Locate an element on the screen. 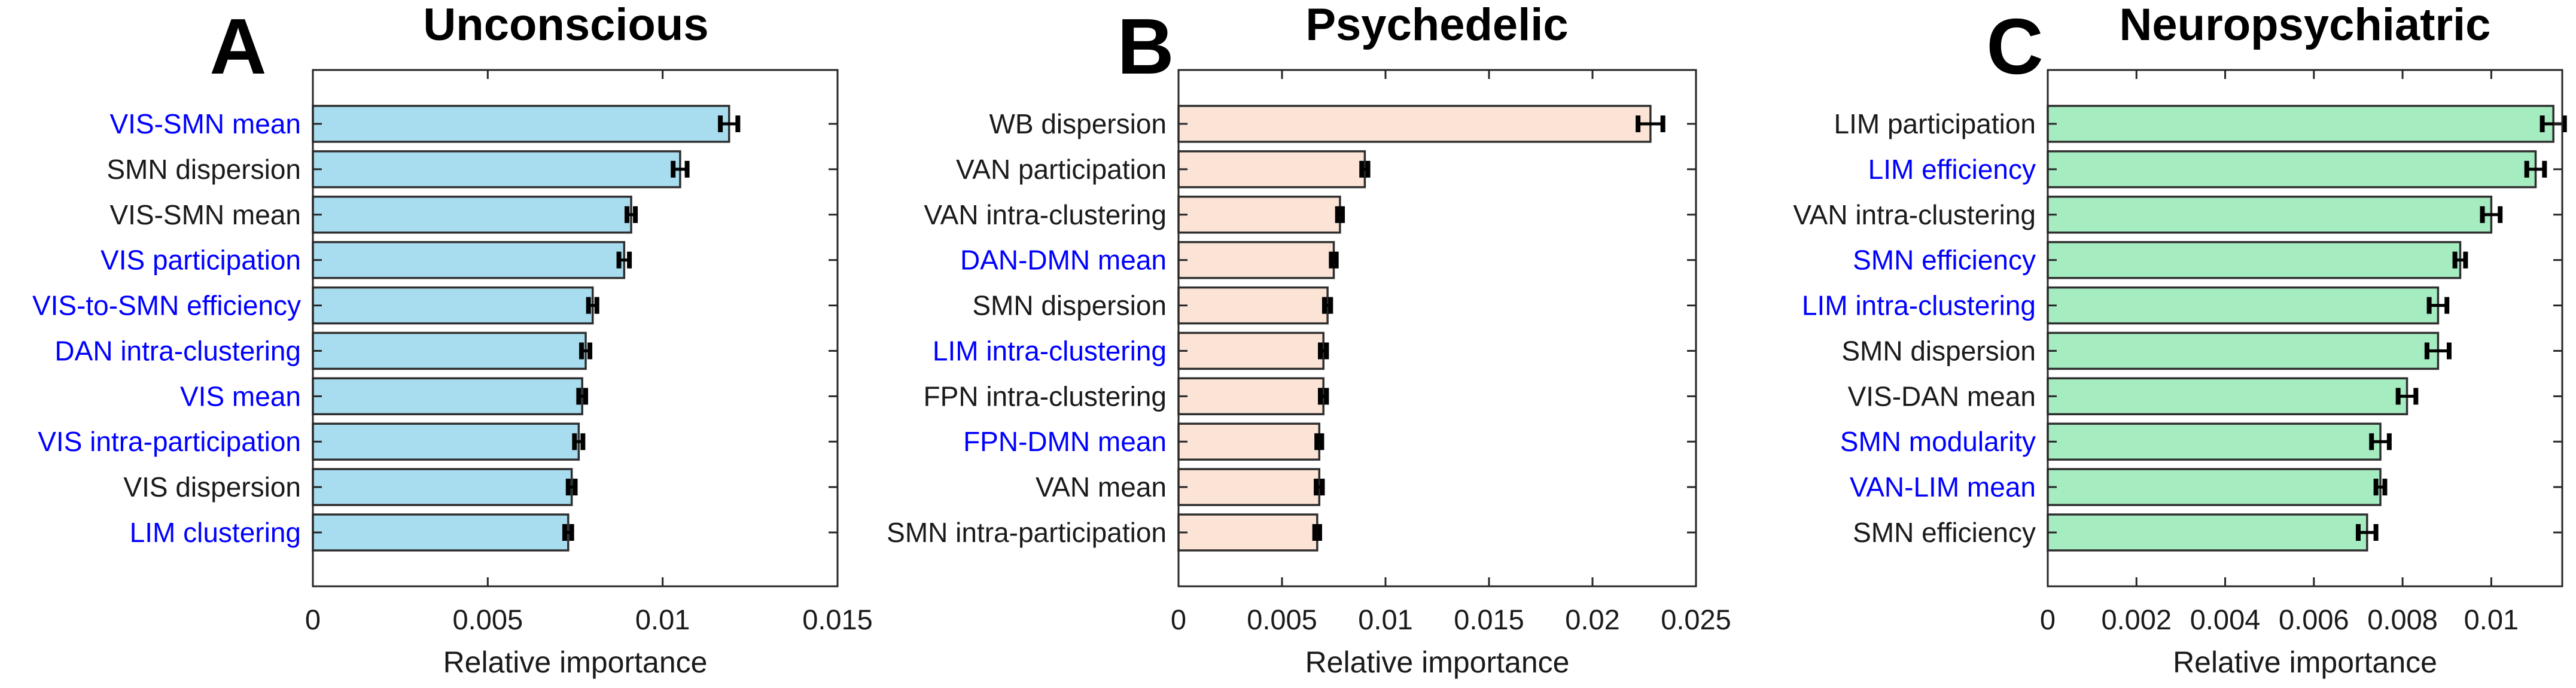 Image resolution: width=2576 pixels, height=688 pixels. y-category-label: LIM clustering is located at coordinates (215, 532).